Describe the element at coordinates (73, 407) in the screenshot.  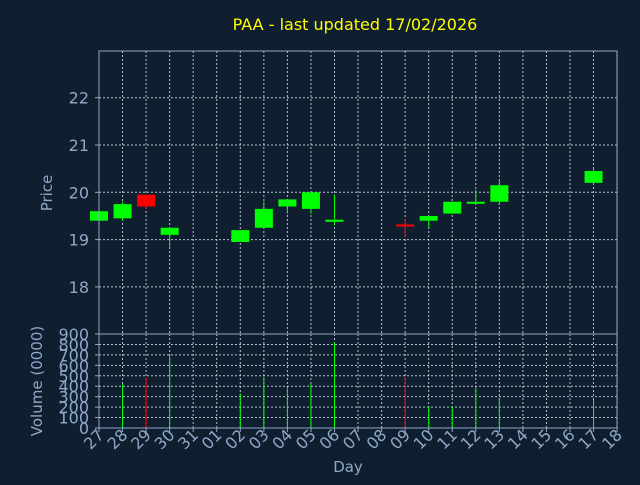
I see `volume-tick-label: 200` at that location.